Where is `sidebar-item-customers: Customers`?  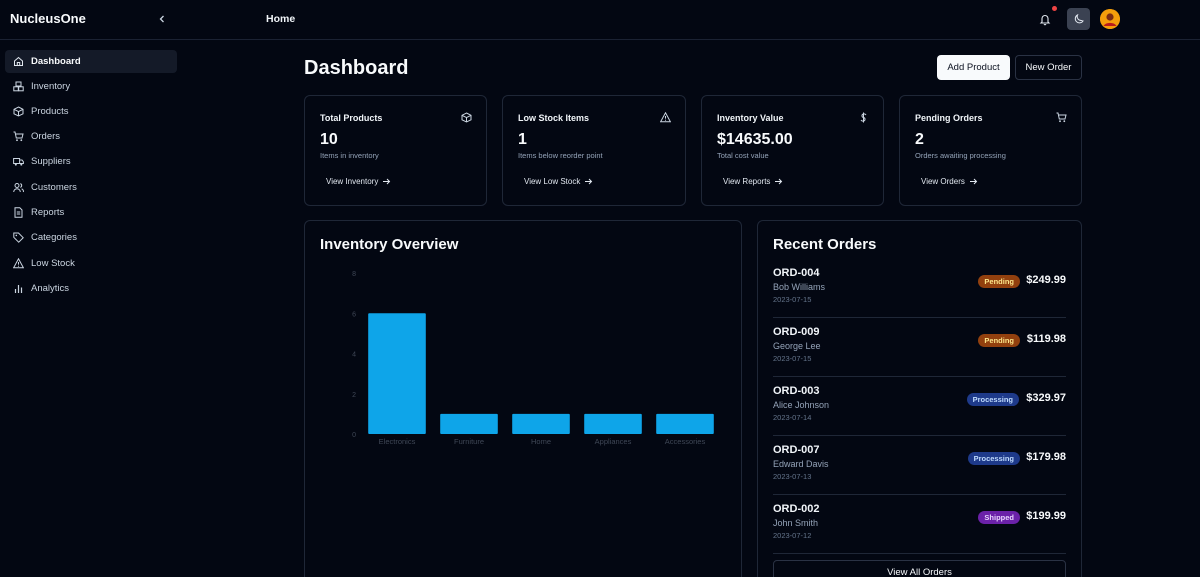
sidebar-item-customers: Customers is located at coordinates (91, 187).